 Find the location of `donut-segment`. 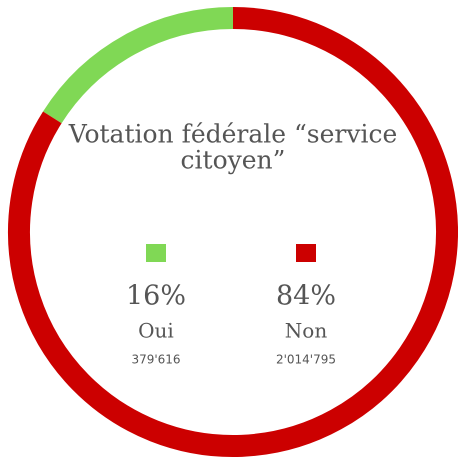

donut-segment is located at coordinates (138, 65).